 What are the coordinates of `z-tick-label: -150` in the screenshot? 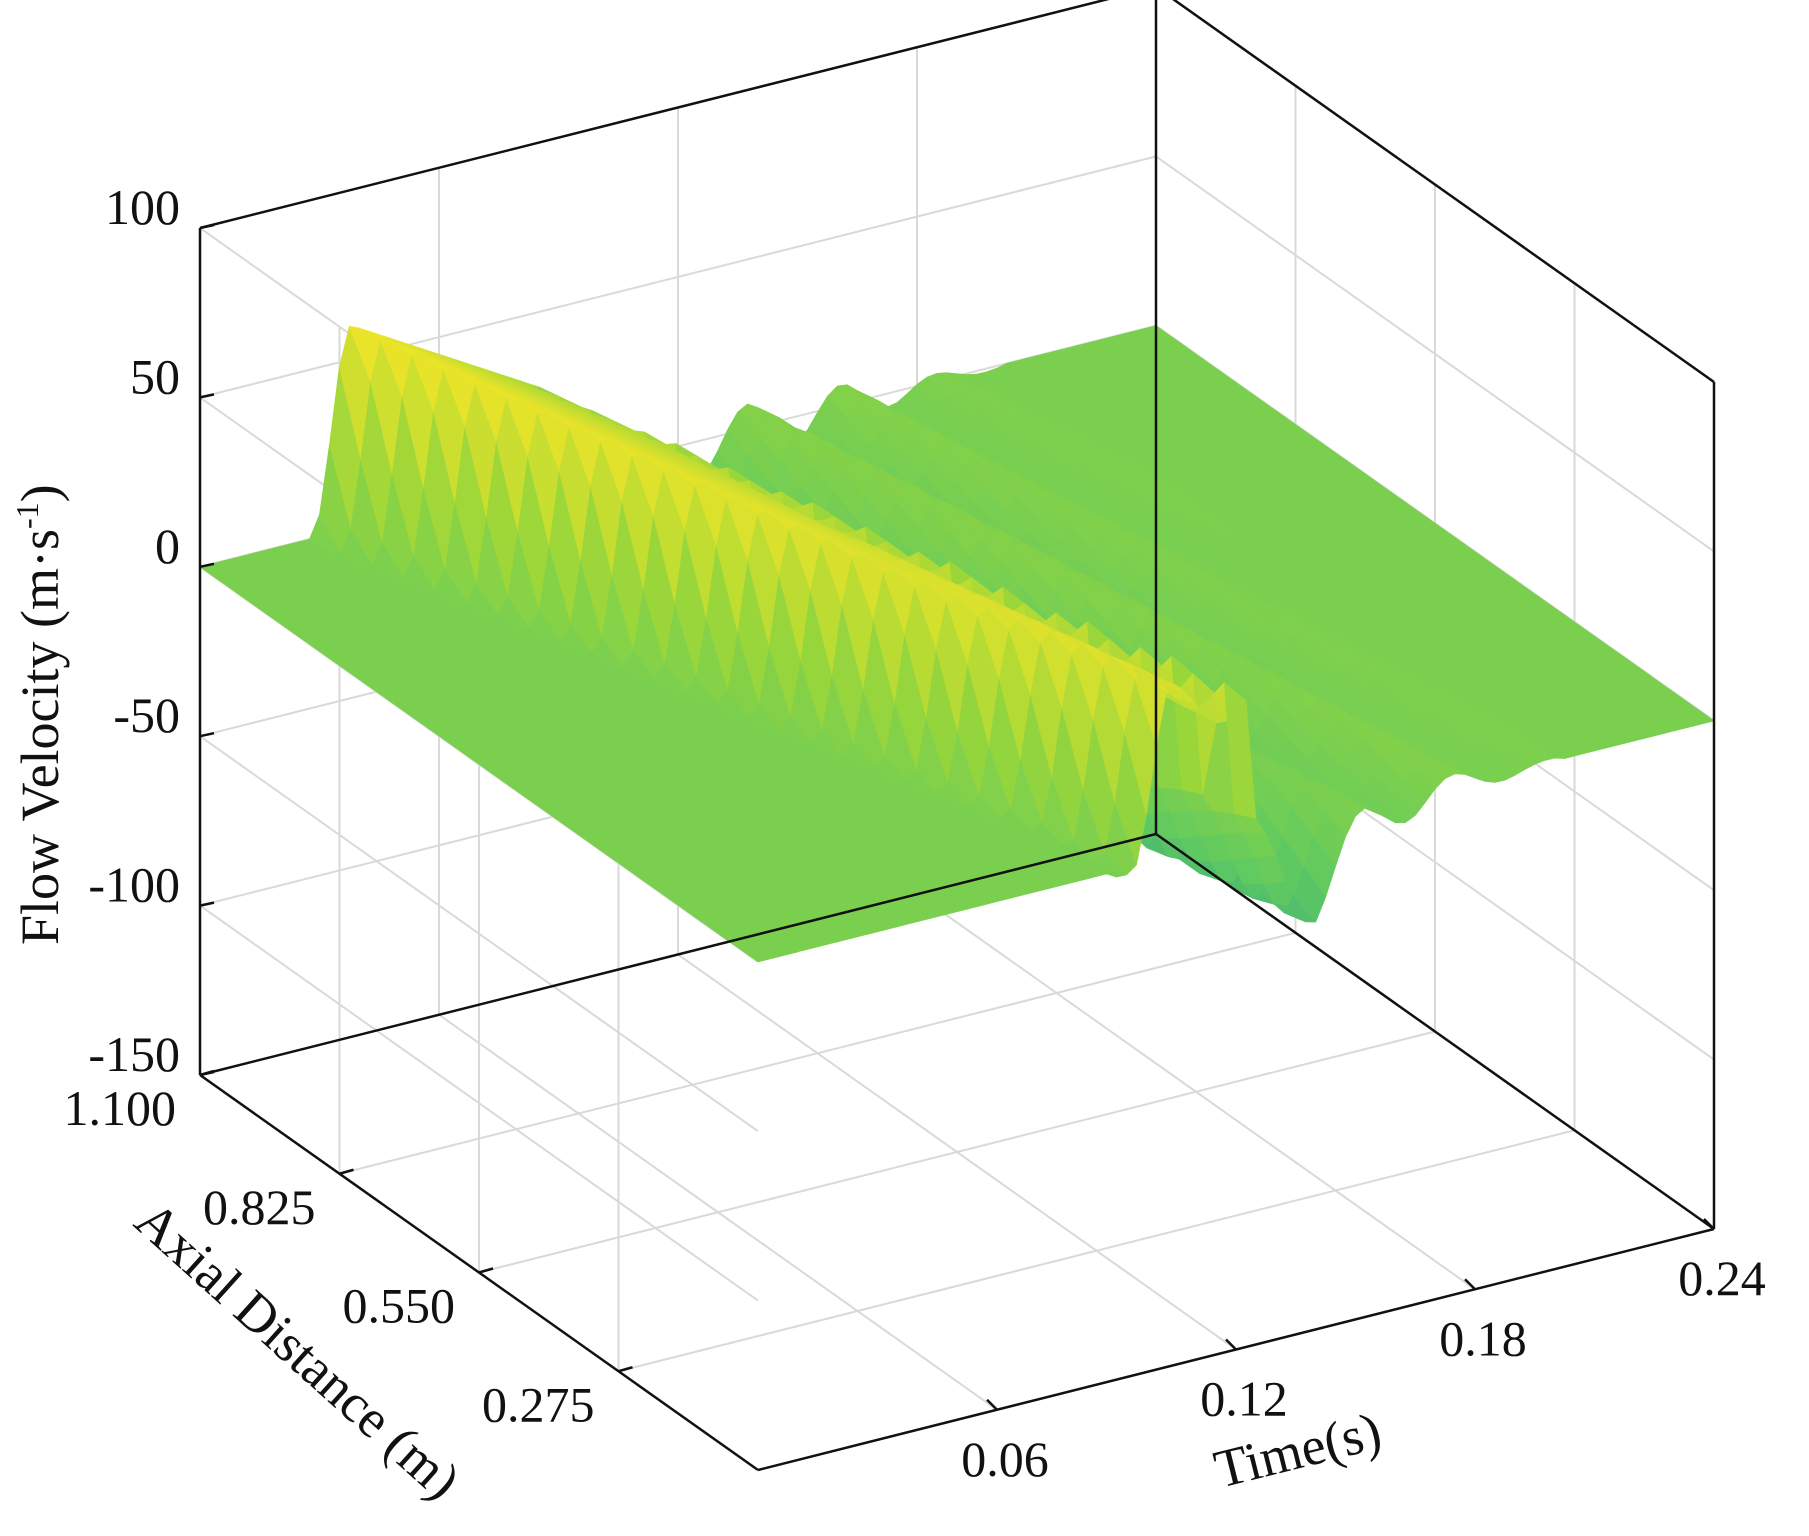 It's located at (134, 1054).